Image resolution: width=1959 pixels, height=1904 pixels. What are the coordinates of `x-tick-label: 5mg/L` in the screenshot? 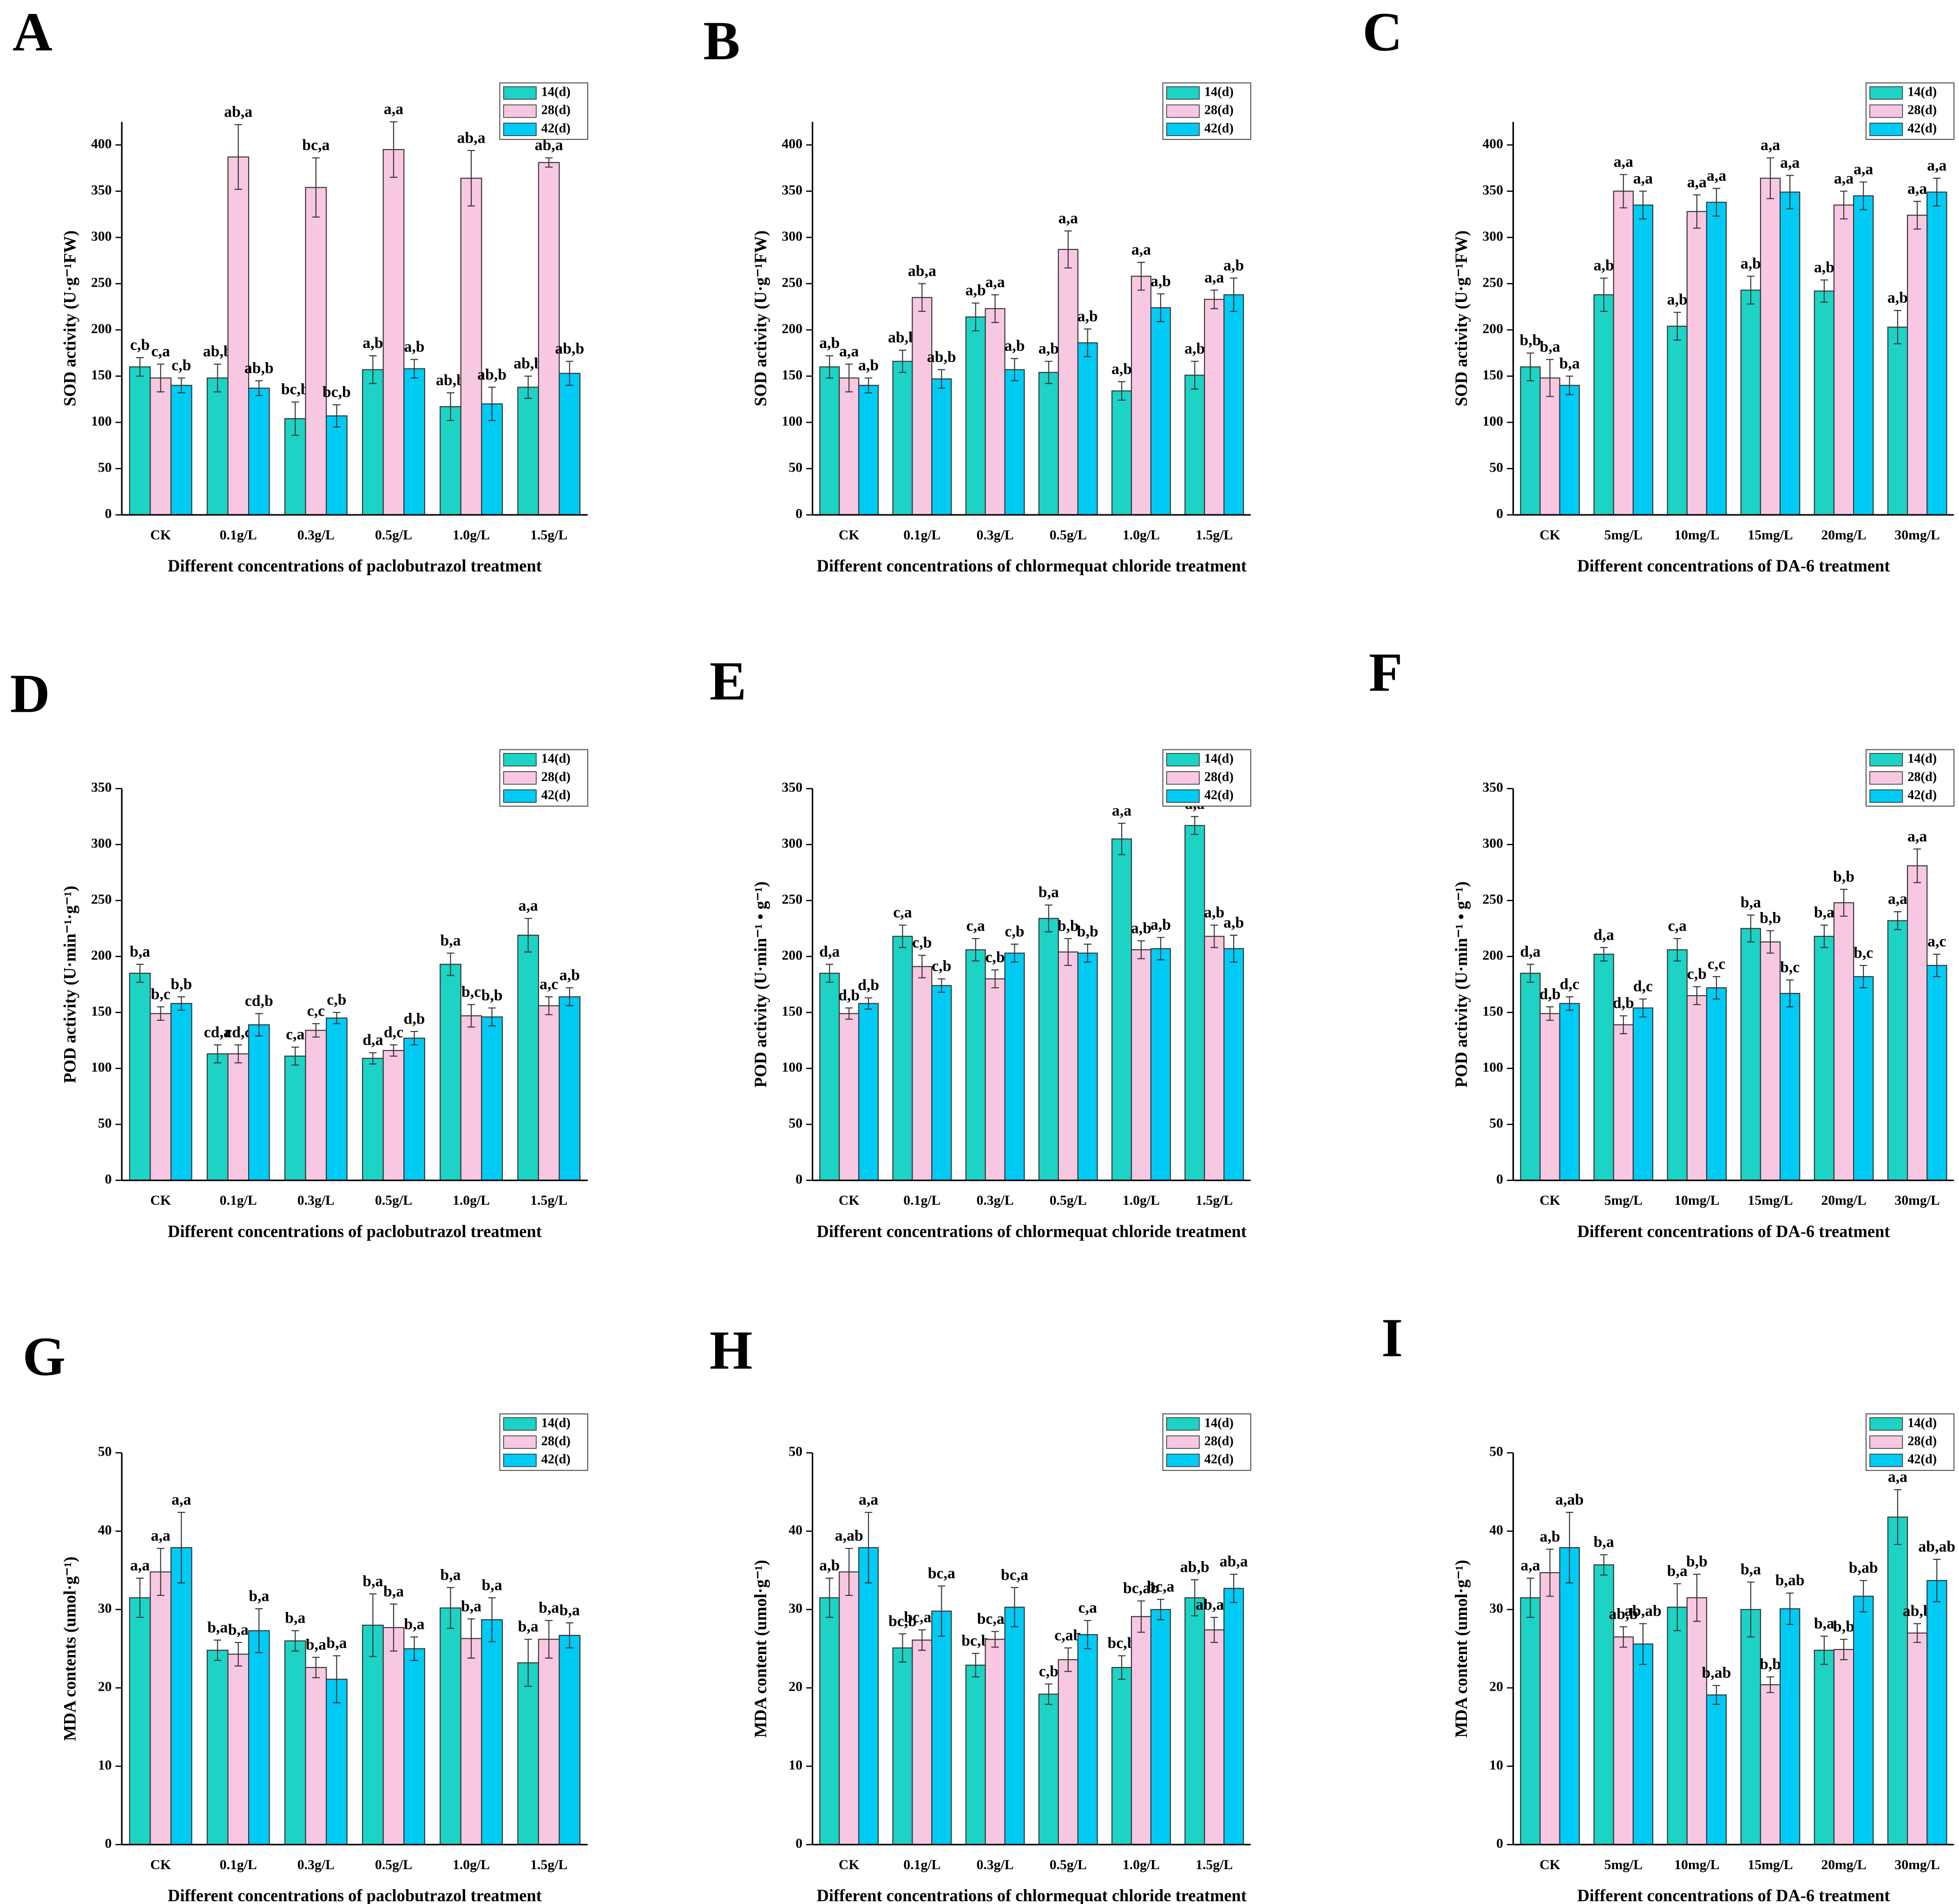 It's located at (1623, 1865).